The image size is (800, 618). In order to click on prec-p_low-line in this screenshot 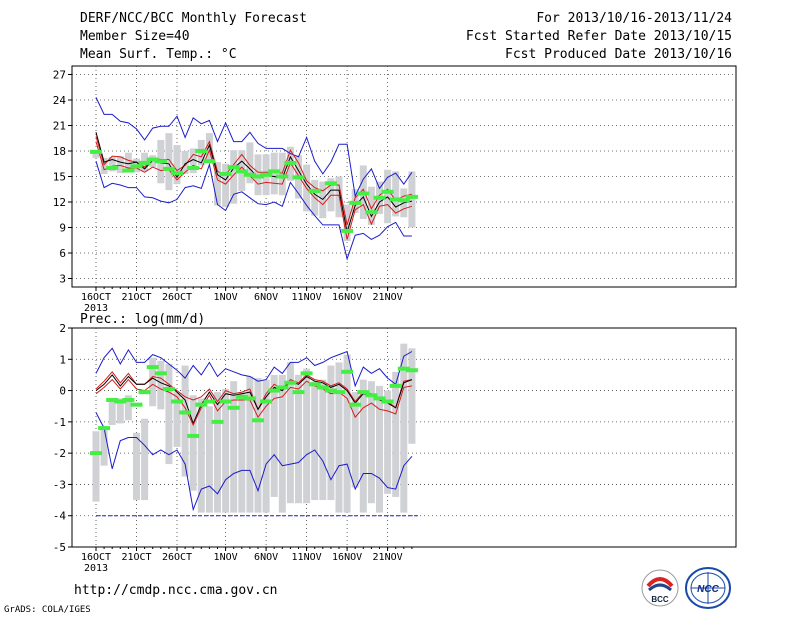, I will do `click(253, 402)`.